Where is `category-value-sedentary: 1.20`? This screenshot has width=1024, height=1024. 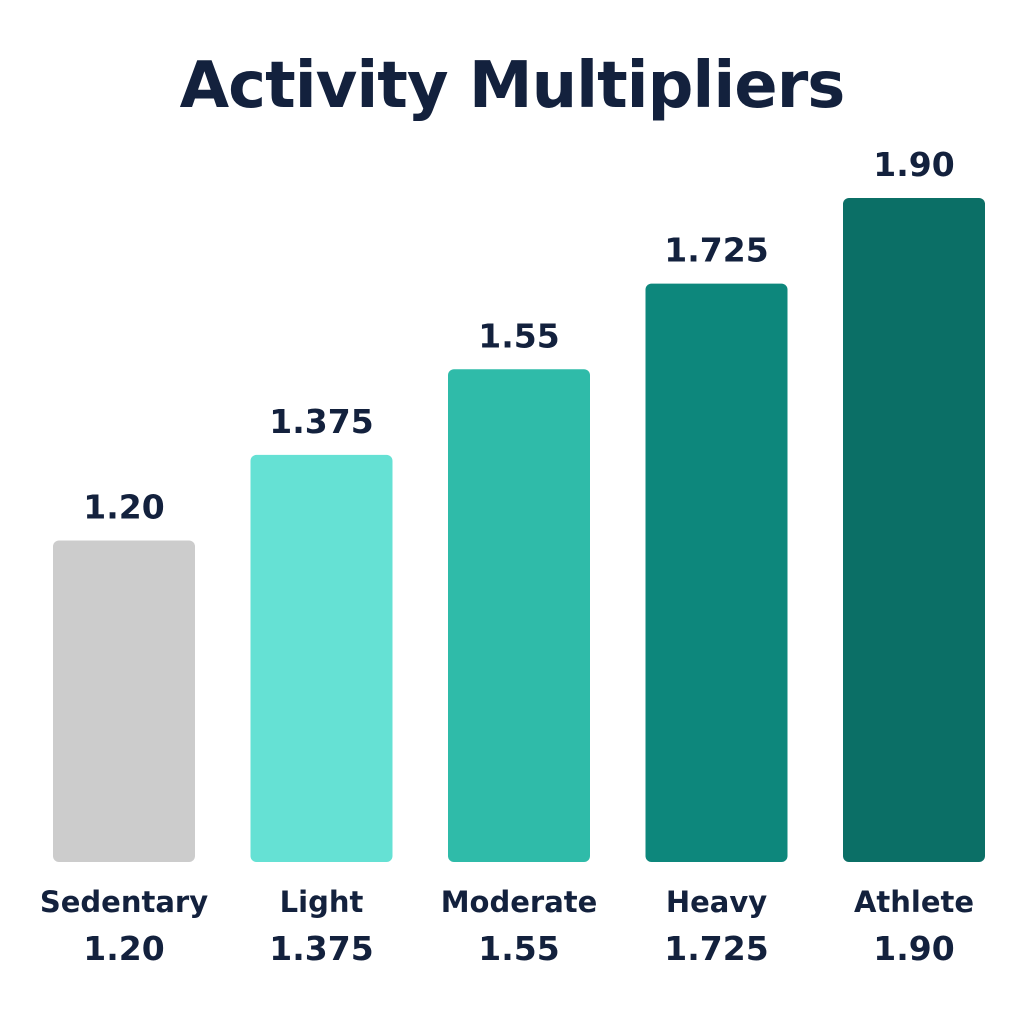
category-value-sedentary: 1.20 is located at coordinates (123, 948).